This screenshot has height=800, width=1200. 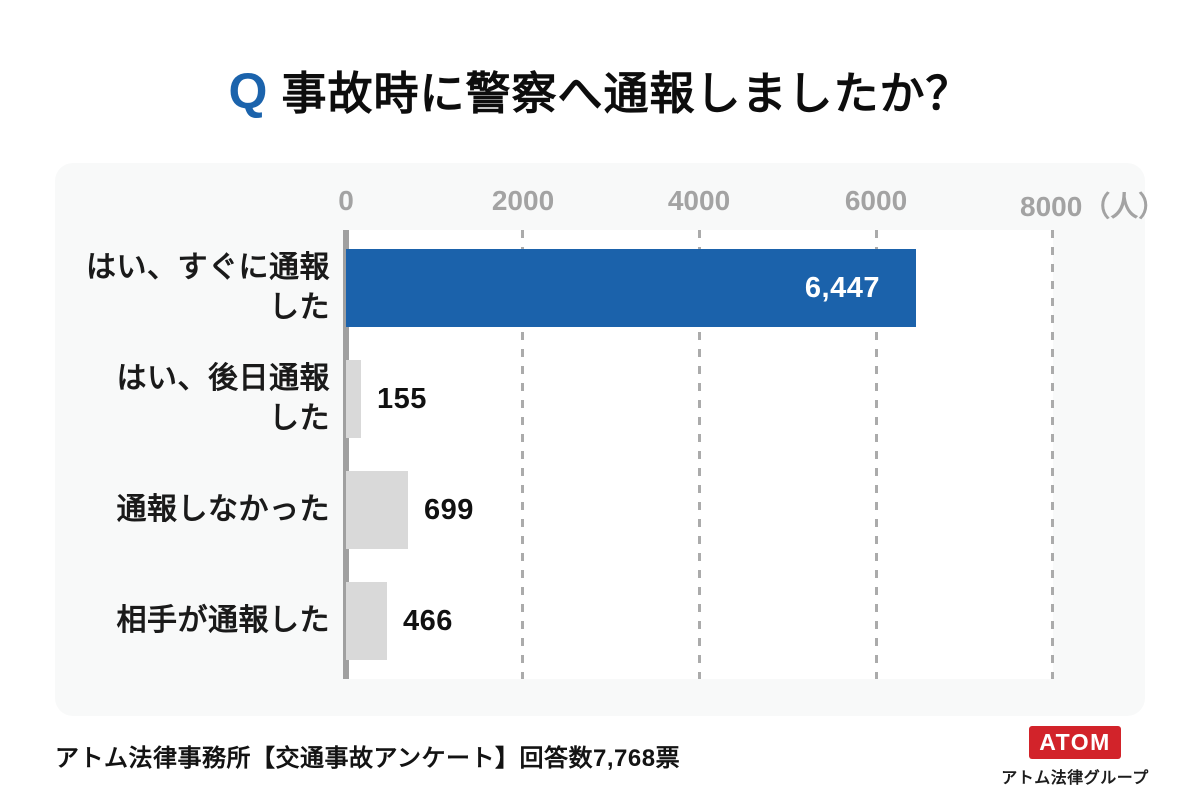 What do you see at coordinates (428, 620) in the screenshot?
I see `bar-value-label: 466` at bounding box center [428, 620].